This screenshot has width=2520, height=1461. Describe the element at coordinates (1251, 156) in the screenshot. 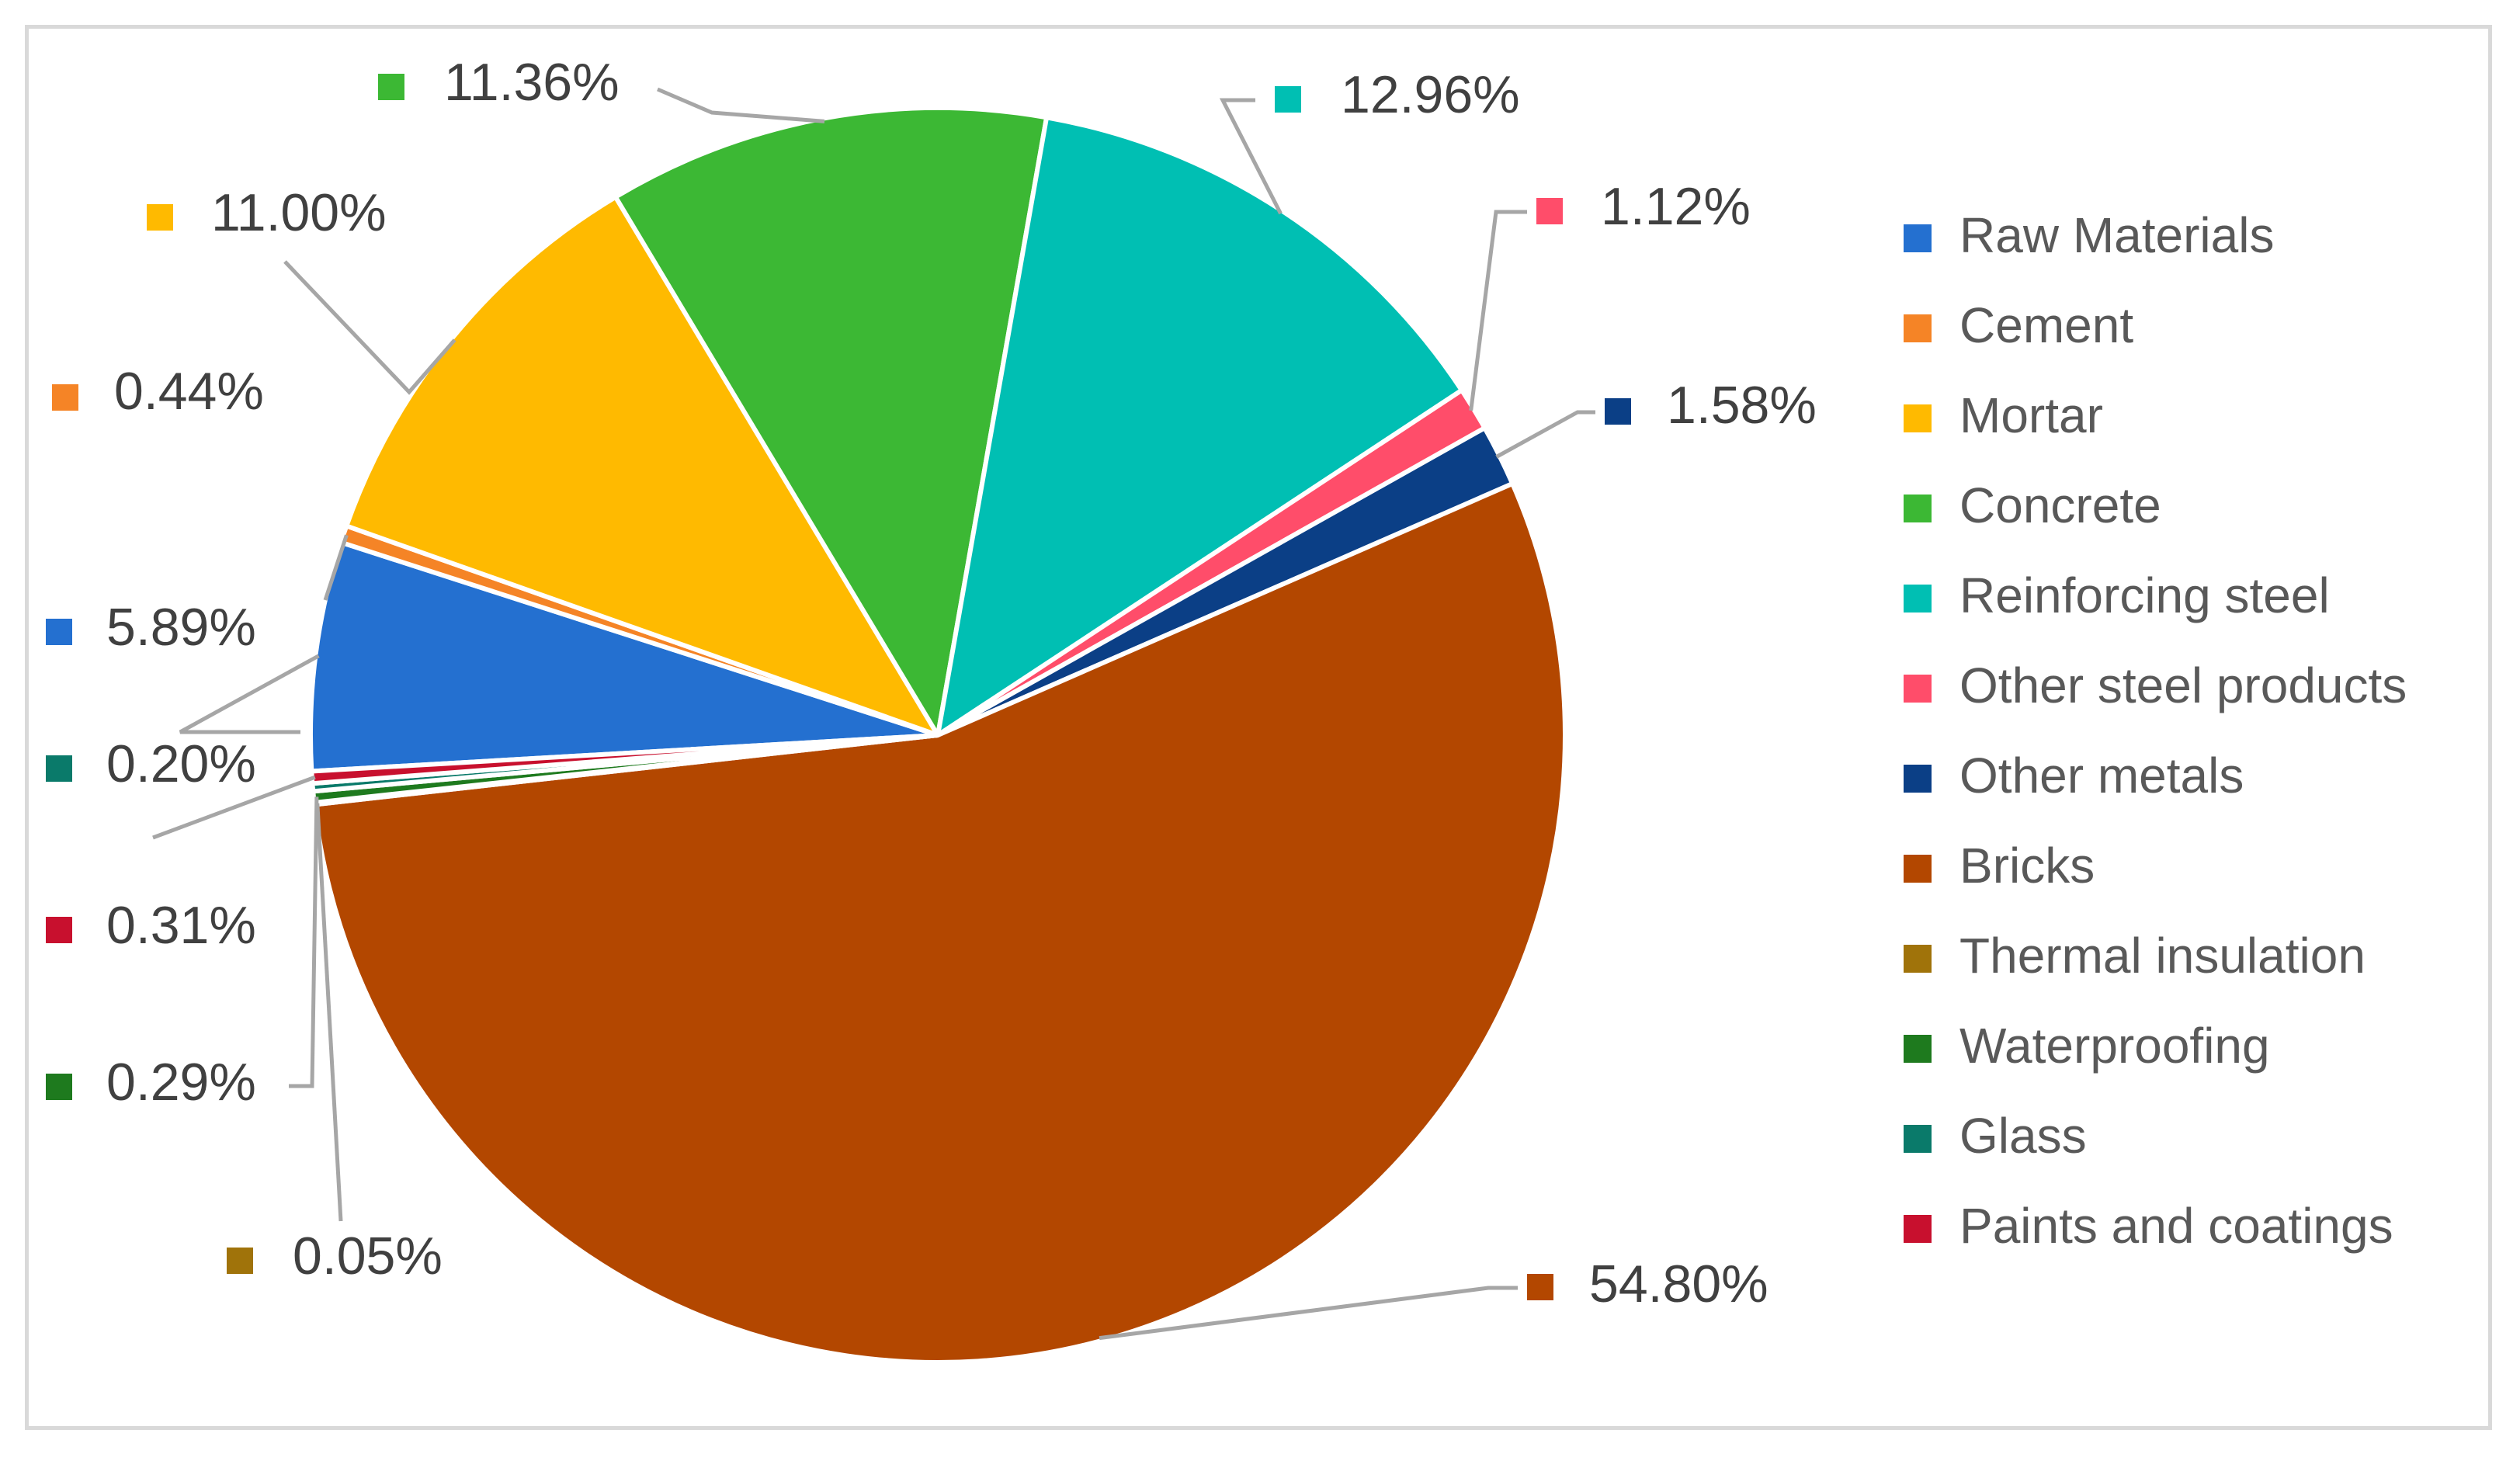

I see `leader-line-reinforcing-steel` at that location.